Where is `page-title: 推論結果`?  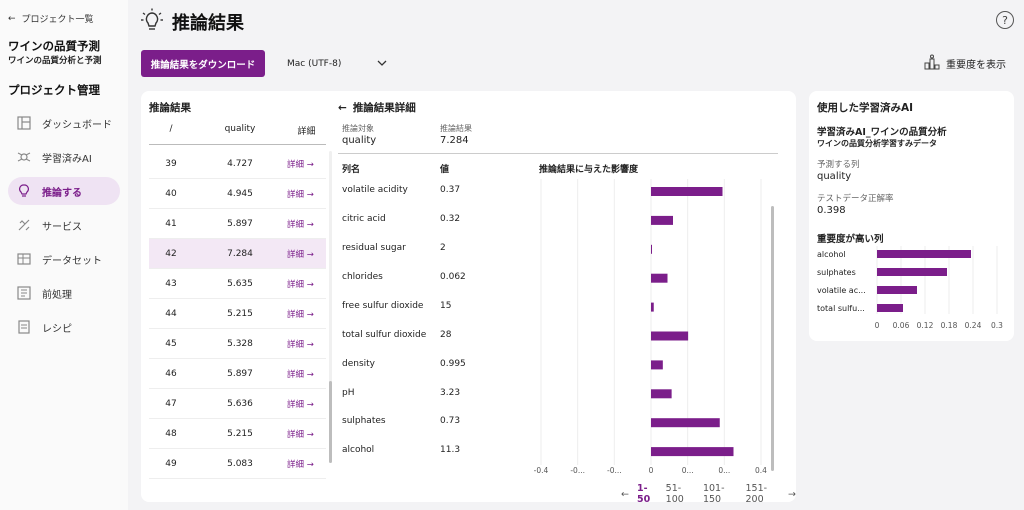
page-title: 推論結果 is located at coordinates (208, 23).